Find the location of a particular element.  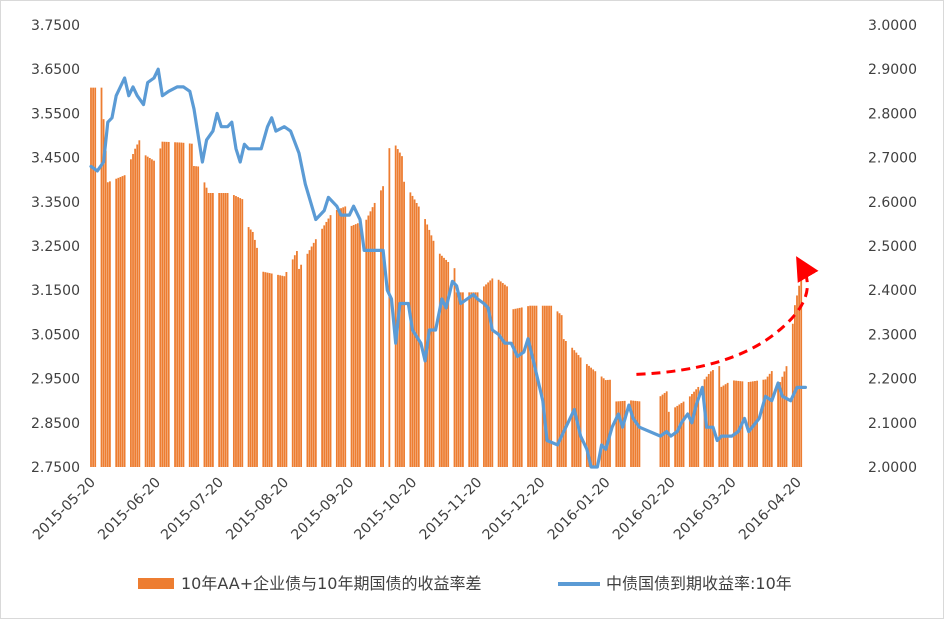

y-right-tick-label: 2.1000 is located at coordinates (892, 424).